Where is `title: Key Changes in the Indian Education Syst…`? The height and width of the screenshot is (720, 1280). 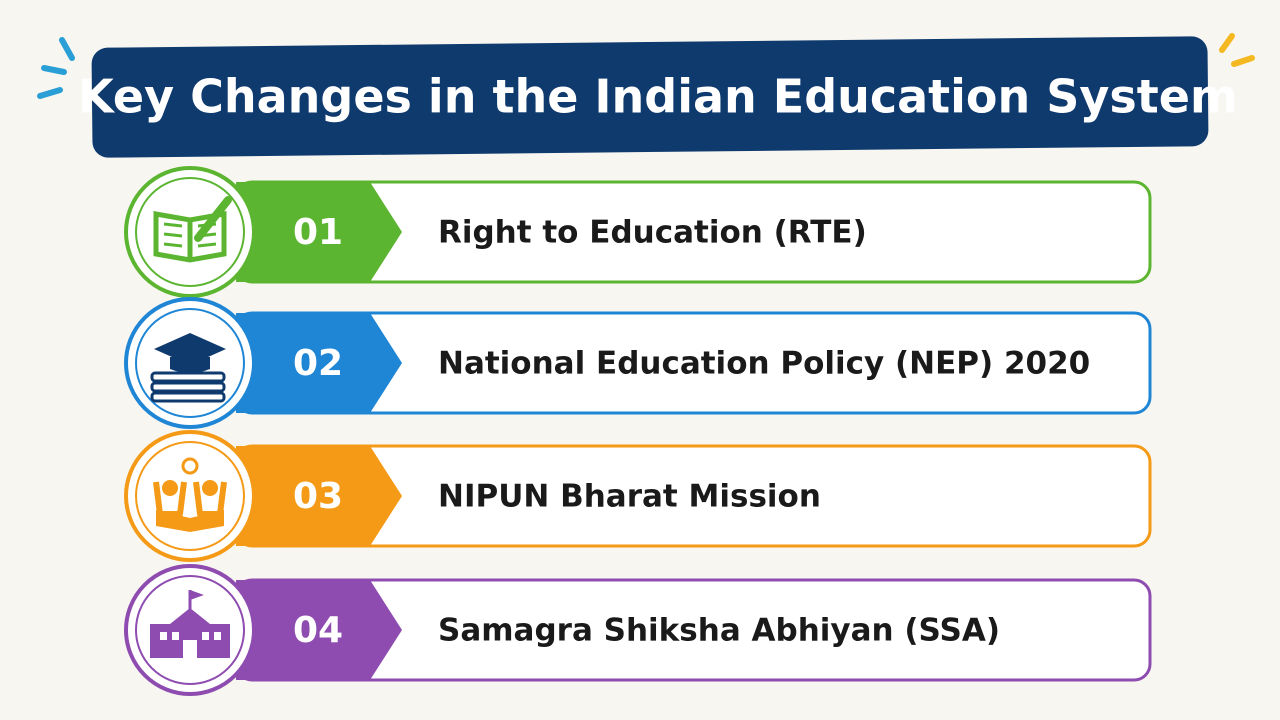 title: Key Changes in the Indian Education Syst… is located at coordinates (658, 97).